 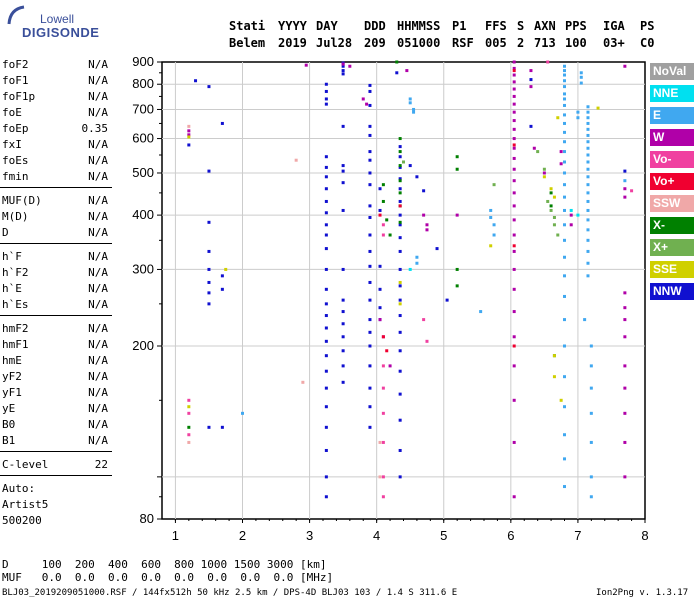 I want to click on param-name: h`F, so click(x=12, y=256).